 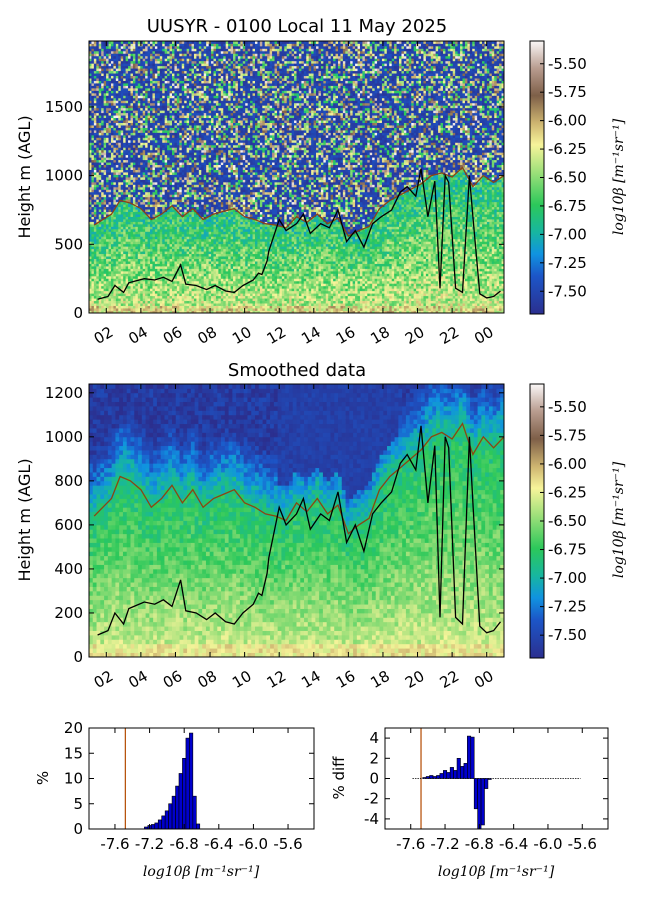 I want to click on y-tick-label: 20, so click(x=73, y=728).